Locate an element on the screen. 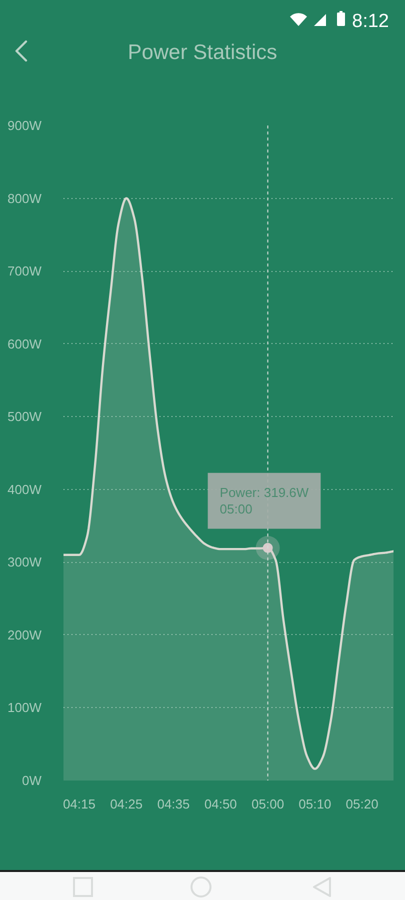 Image resolution: width=405 pixels, height=900 pixels. y-tick-label: 300W is located at coordinates (25, 562).